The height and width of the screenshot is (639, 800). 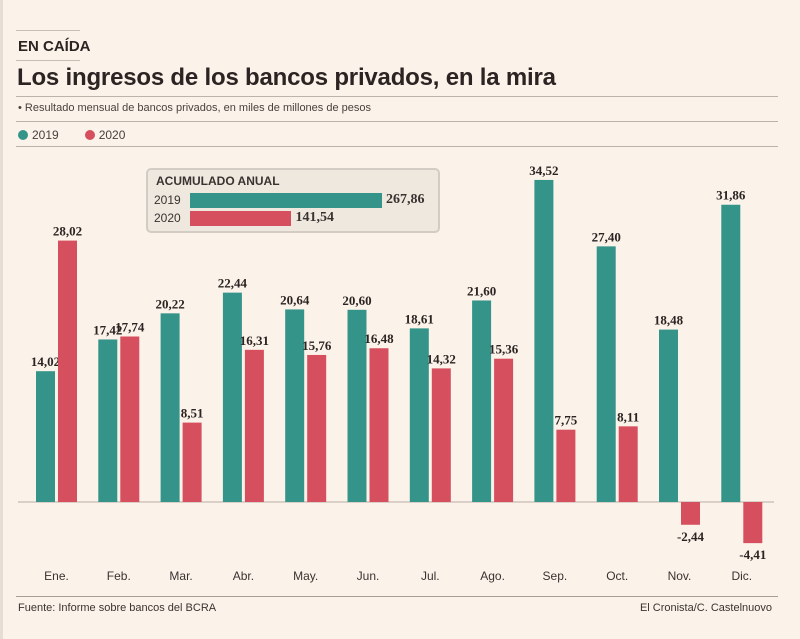 I want to click on accumulated-title: ACUMULADO ANUAL, so click(x=218, y=181).